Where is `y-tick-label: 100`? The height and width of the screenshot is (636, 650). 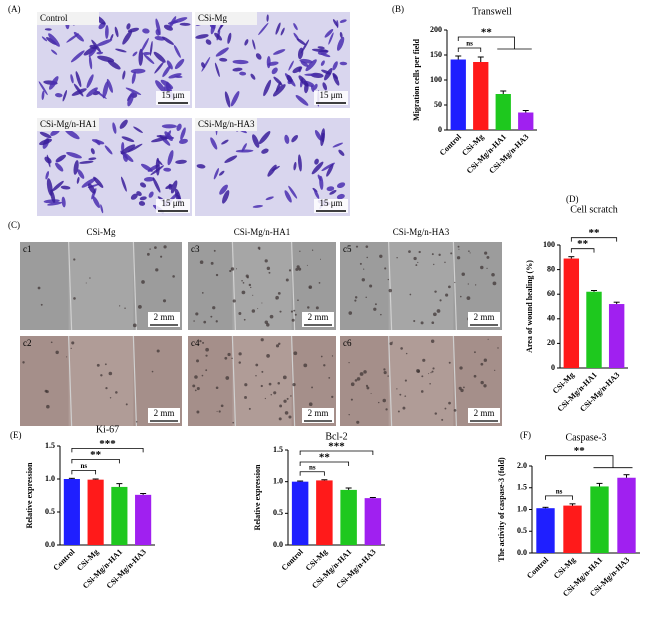 y-tick-label: 100 is located at coordinates (436, 79).